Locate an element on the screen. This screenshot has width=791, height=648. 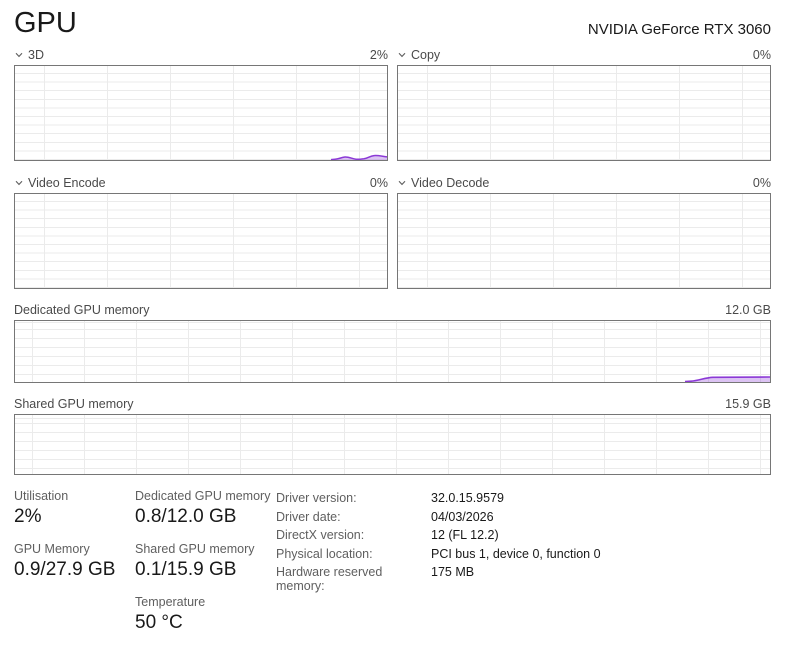
chart-video-encode: Video Encode 0% is located at coordinates (201, 230).